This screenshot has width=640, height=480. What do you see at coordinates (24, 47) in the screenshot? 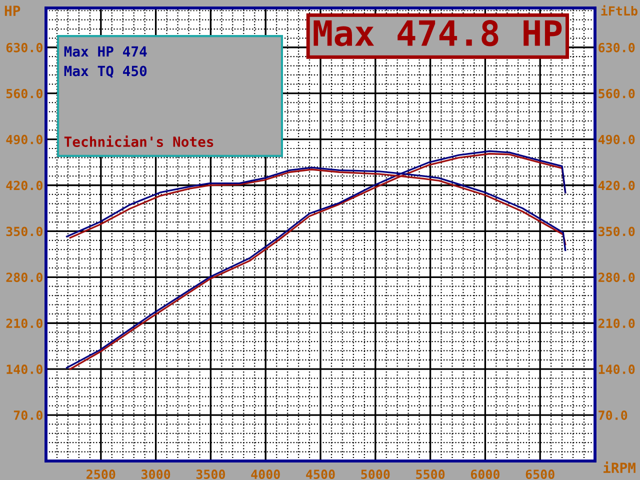
I see `y-tick-label: 630.0` at bounding box center [24, 47].